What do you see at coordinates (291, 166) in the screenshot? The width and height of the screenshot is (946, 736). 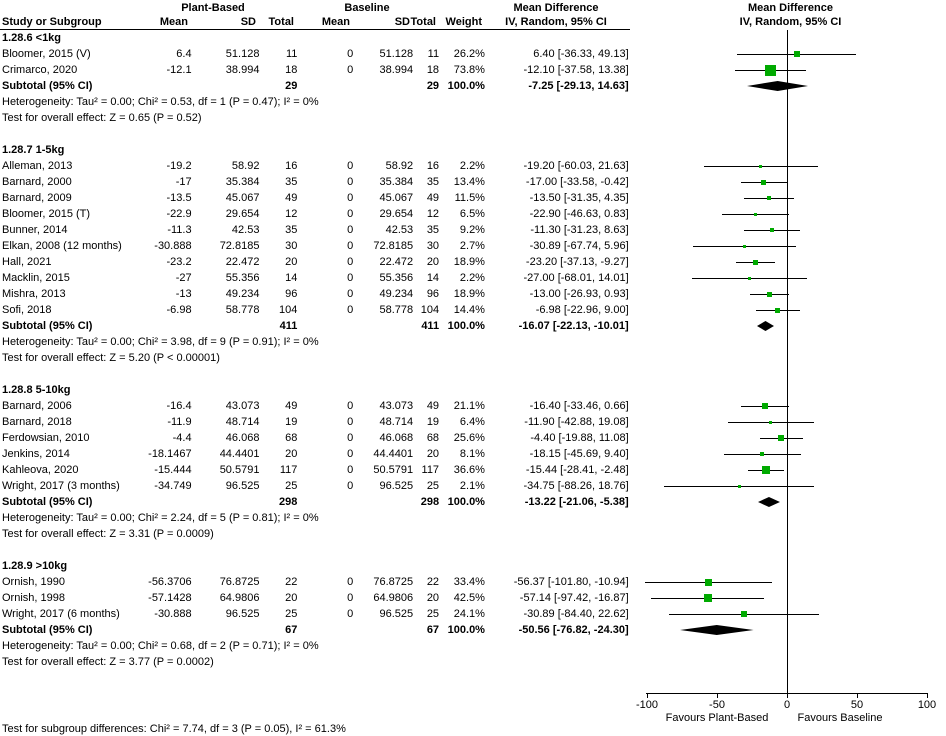 I see `plant-total: 16` at bounding box center [291, 166].